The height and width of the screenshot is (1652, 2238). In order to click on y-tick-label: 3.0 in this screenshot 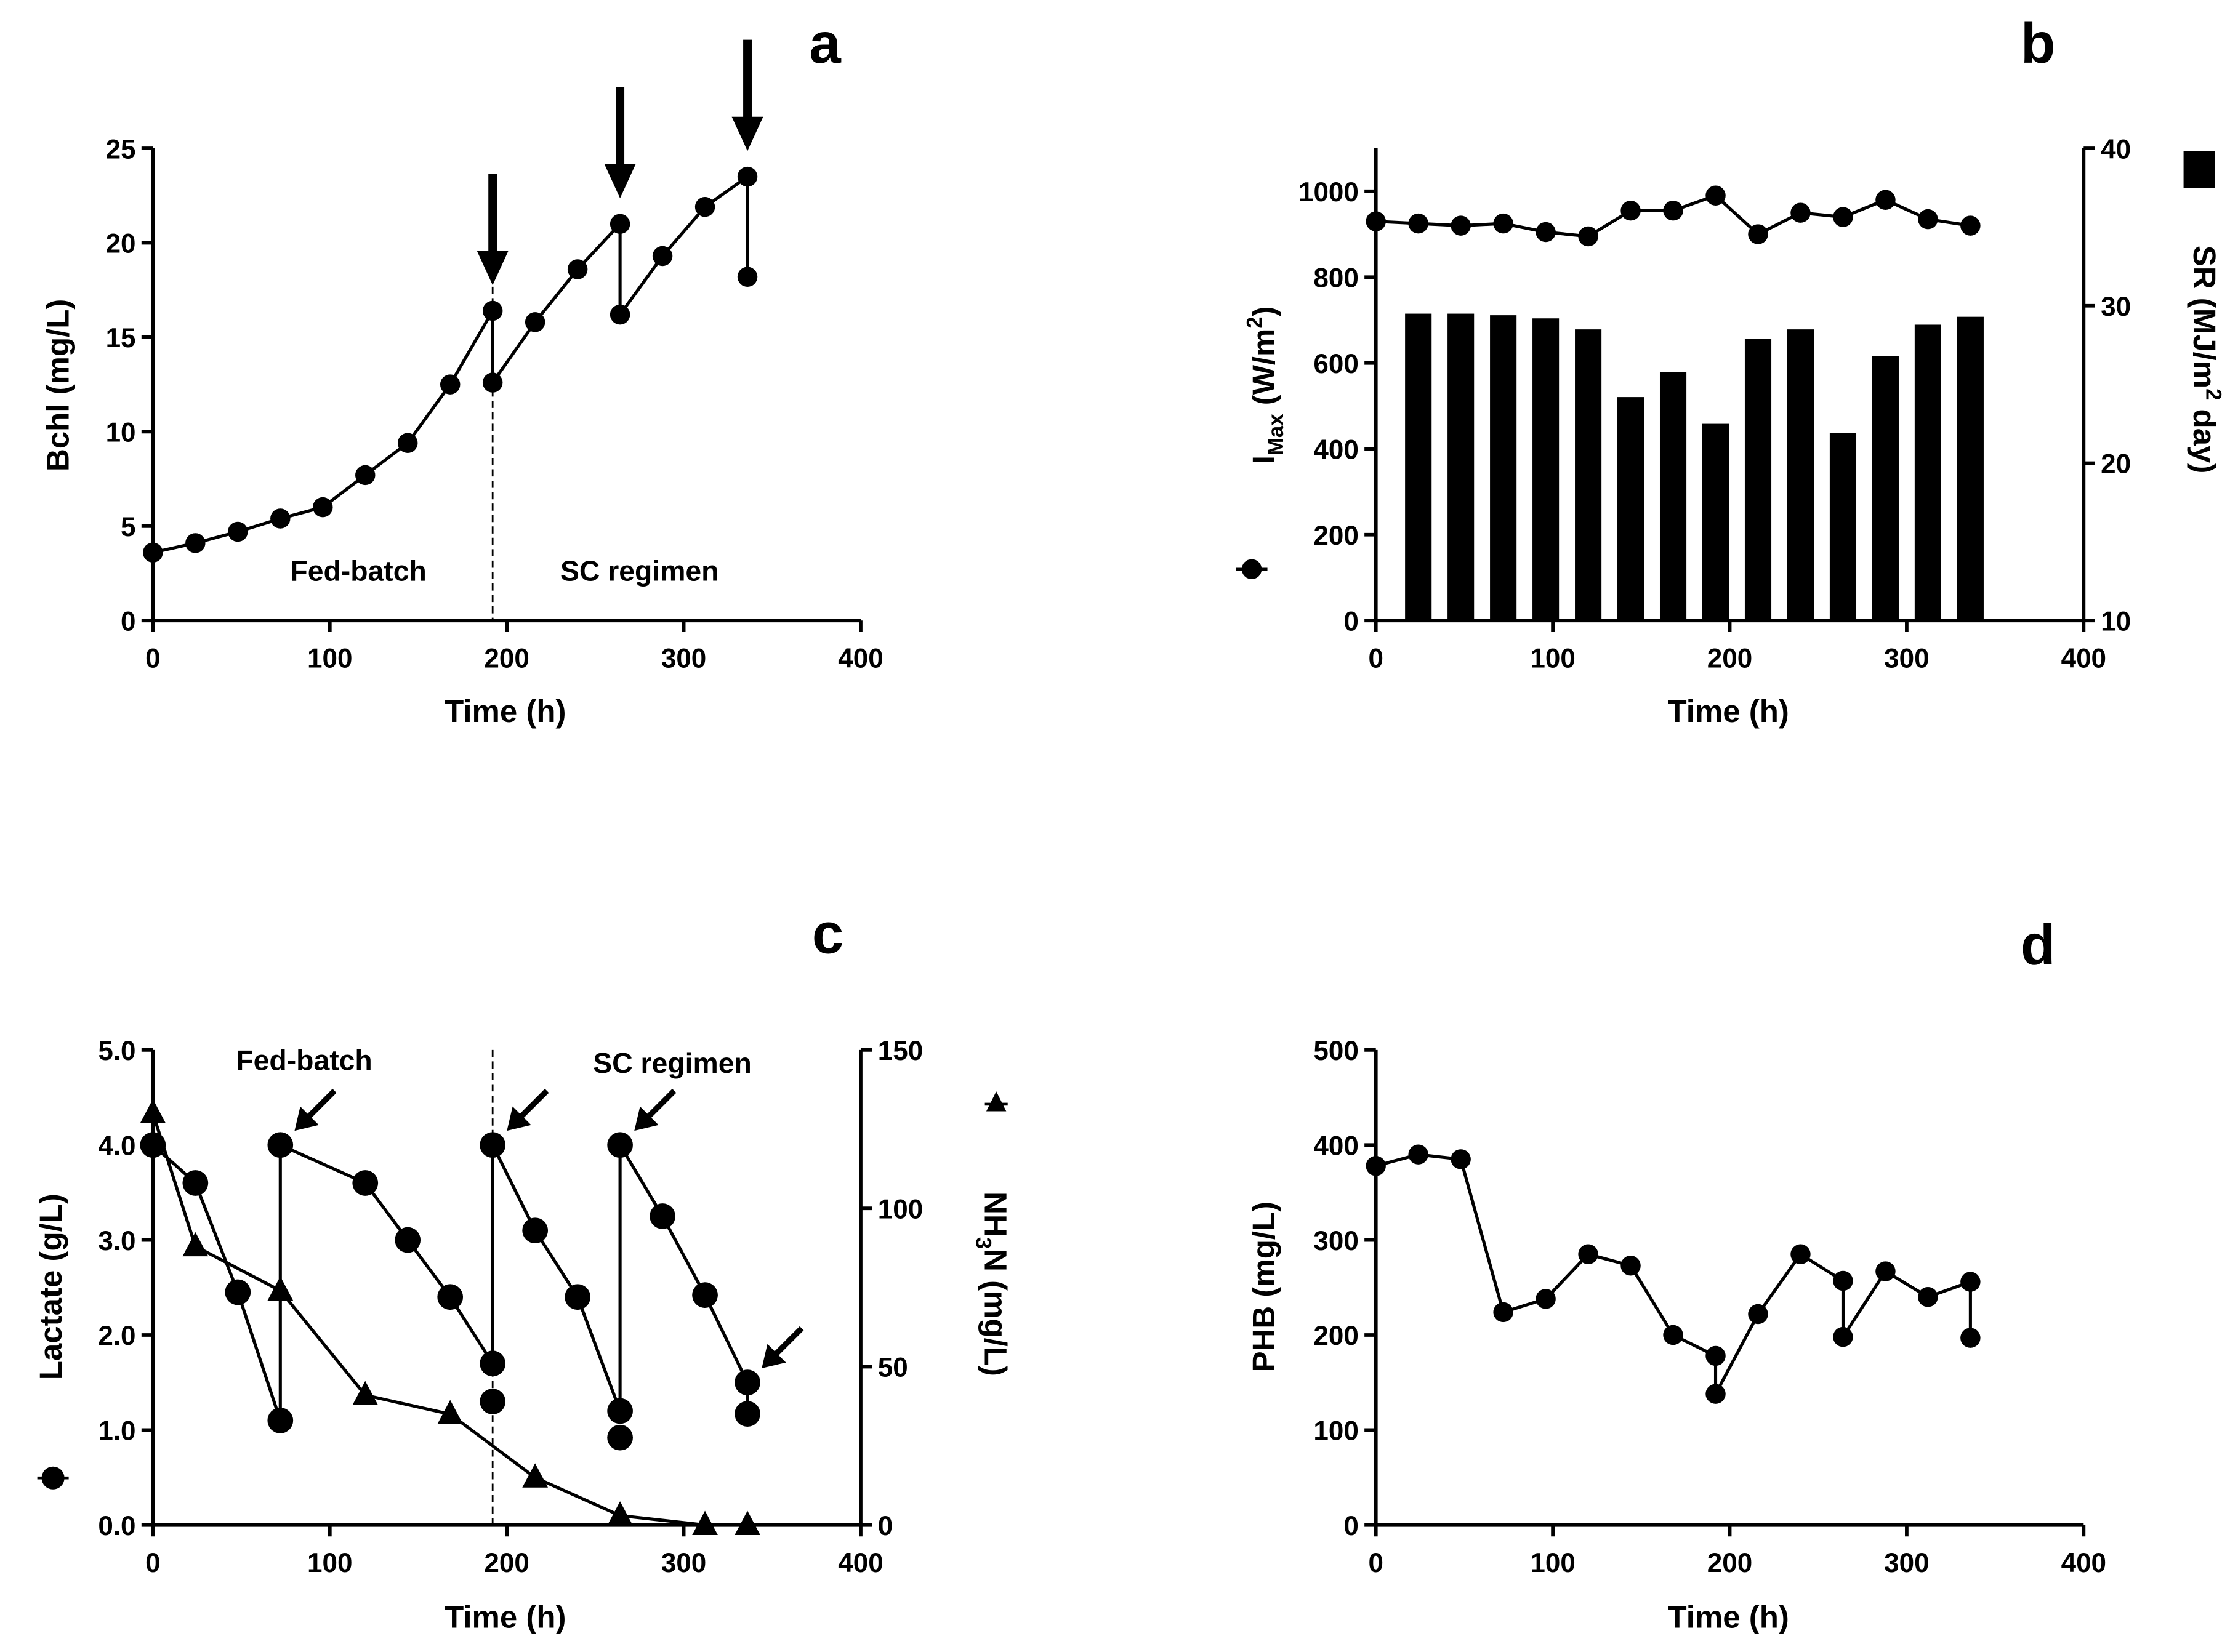, I will do `click(116, 1241)`.